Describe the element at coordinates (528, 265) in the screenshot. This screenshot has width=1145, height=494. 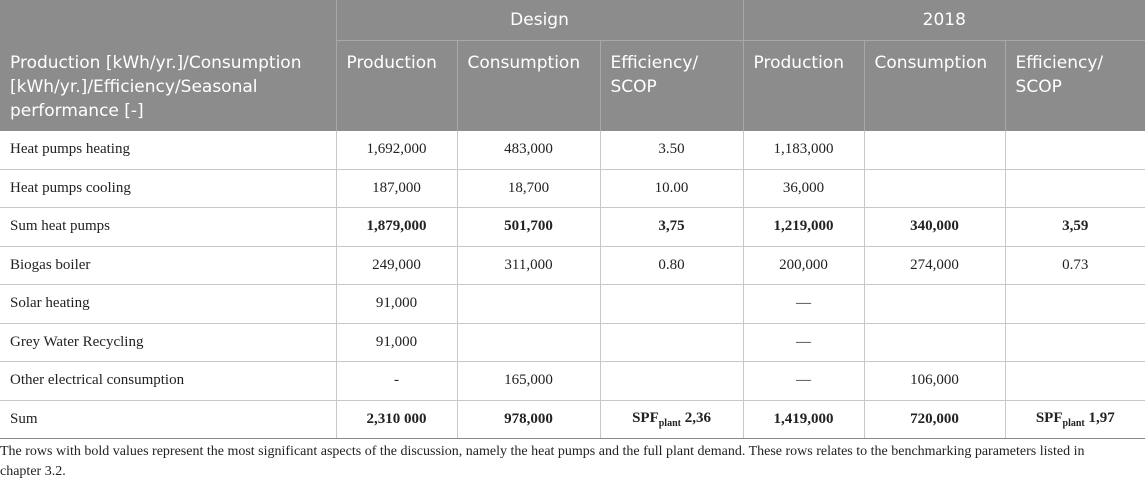
I see `table-cell: 311,000` at that location.